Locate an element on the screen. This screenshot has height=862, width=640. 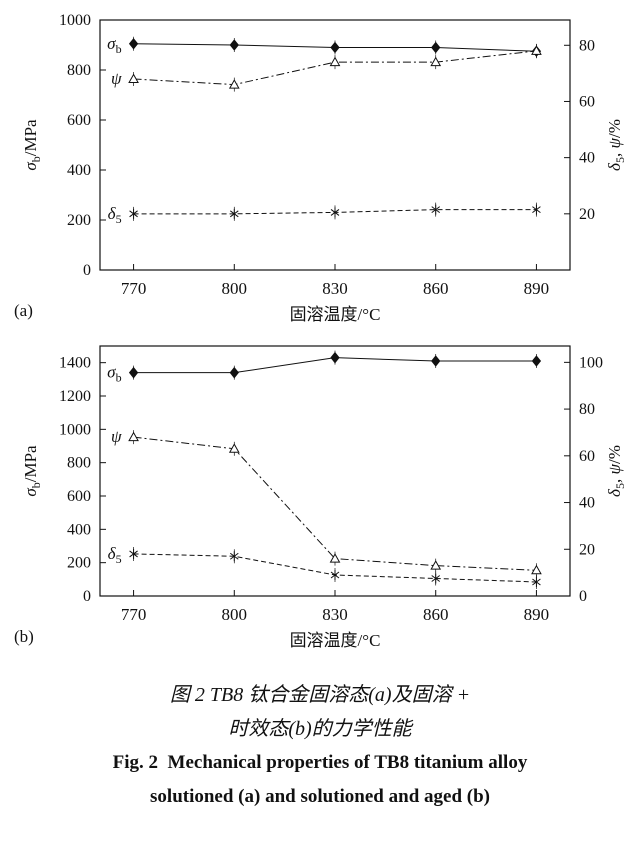
svg-text: 100 is located at coordinates (591, 362).